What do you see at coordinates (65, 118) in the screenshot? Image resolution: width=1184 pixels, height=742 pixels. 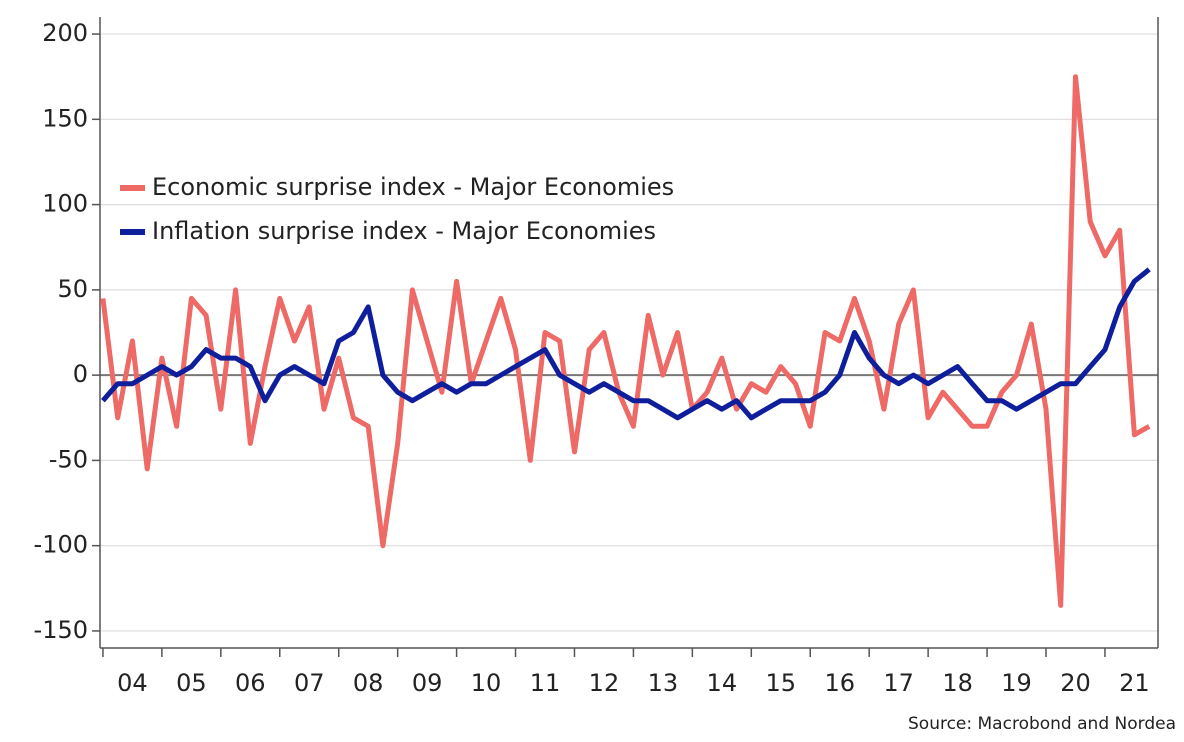 I see `y-tick-label: 150` at bounding box center [65, 118].